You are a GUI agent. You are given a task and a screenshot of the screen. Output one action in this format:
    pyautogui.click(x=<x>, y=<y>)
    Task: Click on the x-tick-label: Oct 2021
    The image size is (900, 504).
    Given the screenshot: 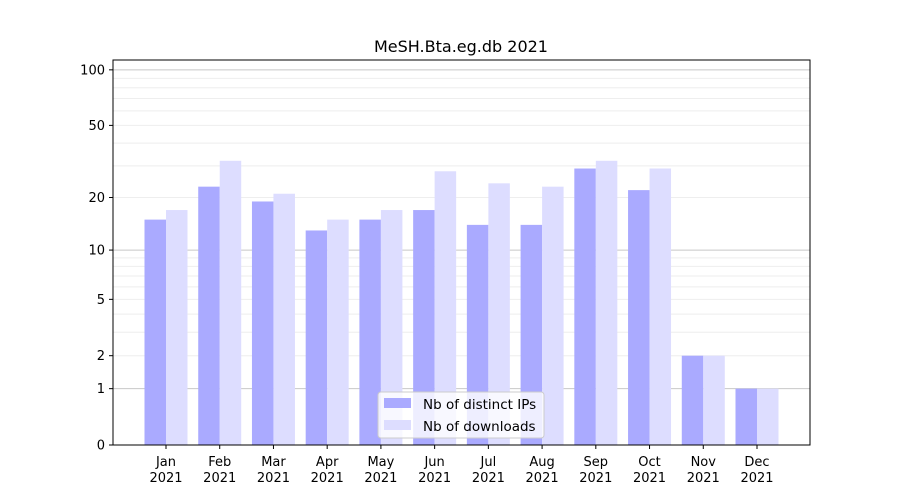 What is the action you would take?
    pyautogui.click(x=649, y=470)
    